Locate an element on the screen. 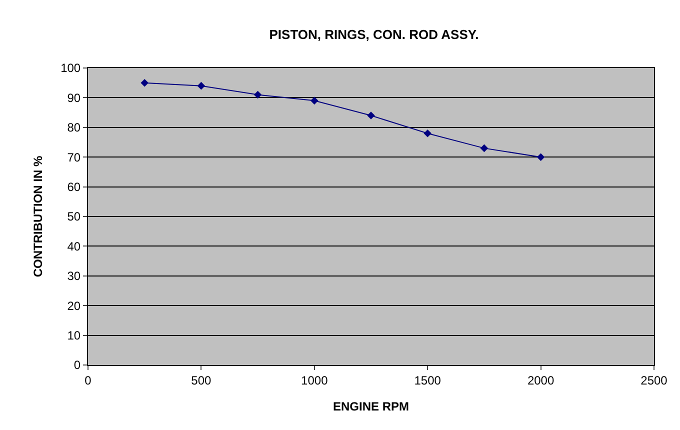 The image size is (680, 430). x-tick-label: 0 is located at coordinates (88, 380).